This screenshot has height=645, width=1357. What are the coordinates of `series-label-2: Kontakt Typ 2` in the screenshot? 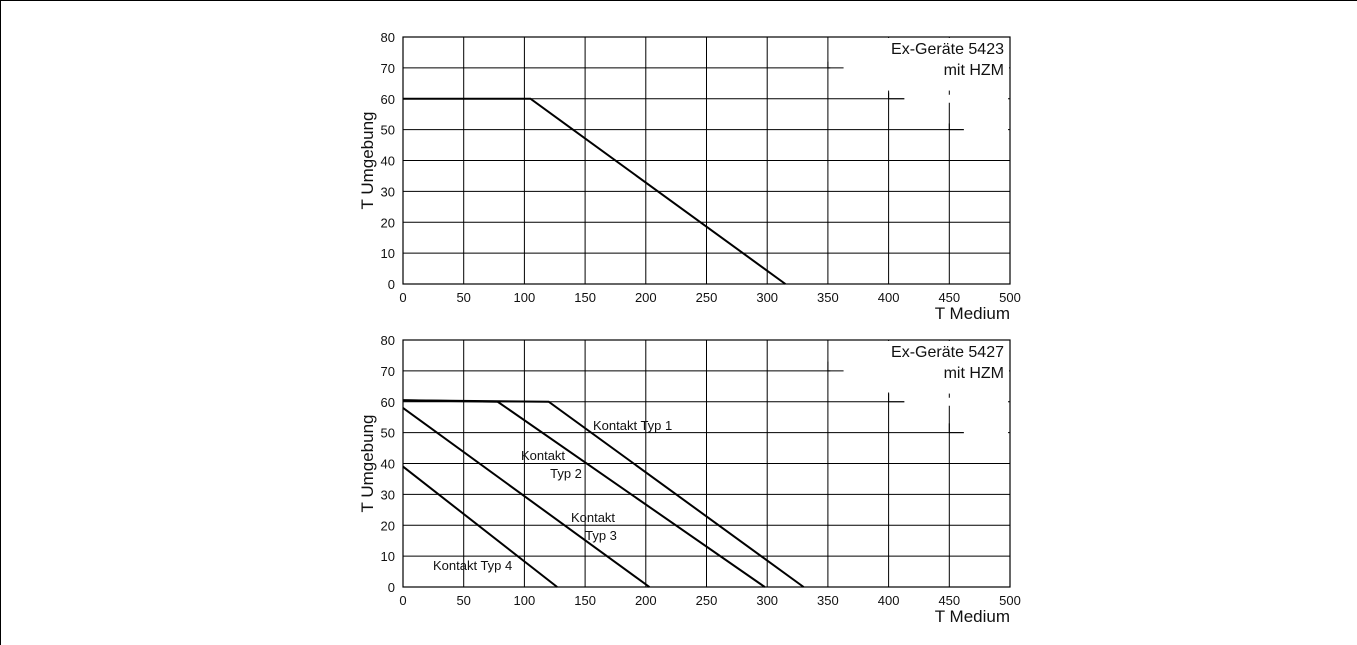 It's located at (551, 464).